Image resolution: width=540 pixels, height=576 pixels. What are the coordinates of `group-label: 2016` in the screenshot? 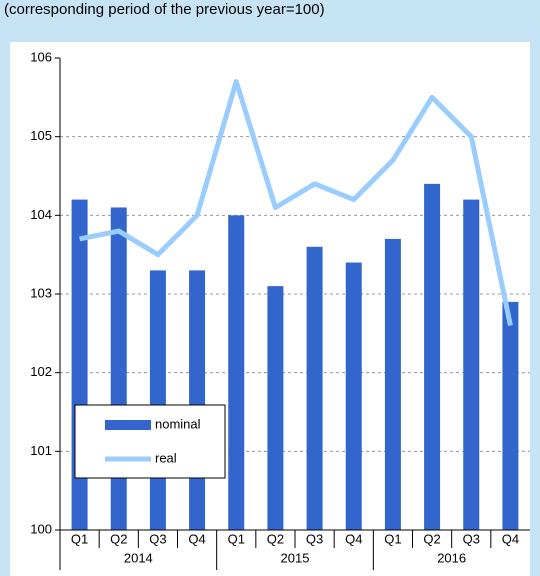 It's located at (451, 557).